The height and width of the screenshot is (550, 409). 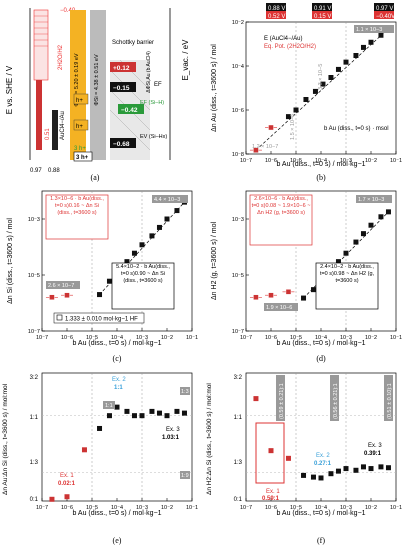 What do you see at coordinates (238, 220) in the screenshot?
I see `d-ytick-label: 10⁻3` at bounding box center [238, 220].